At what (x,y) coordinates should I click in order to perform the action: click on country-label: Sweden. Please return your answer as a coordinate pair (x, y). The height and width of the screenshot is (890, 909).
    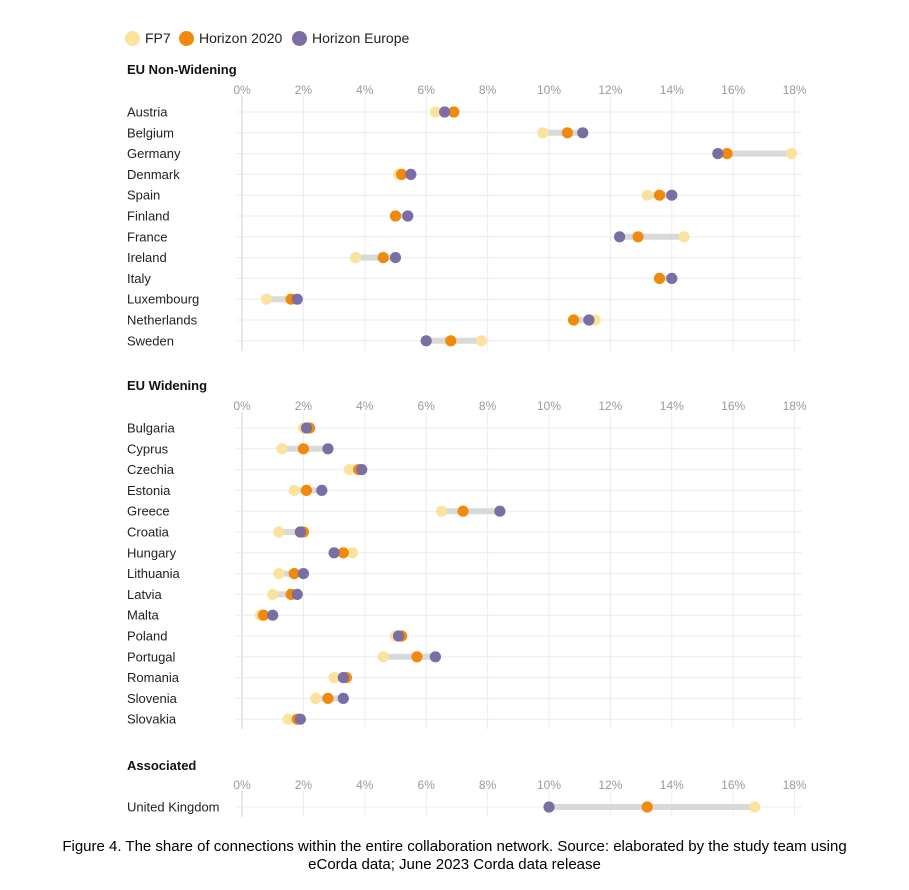
    Looking at the image, I should click on (150, 340).